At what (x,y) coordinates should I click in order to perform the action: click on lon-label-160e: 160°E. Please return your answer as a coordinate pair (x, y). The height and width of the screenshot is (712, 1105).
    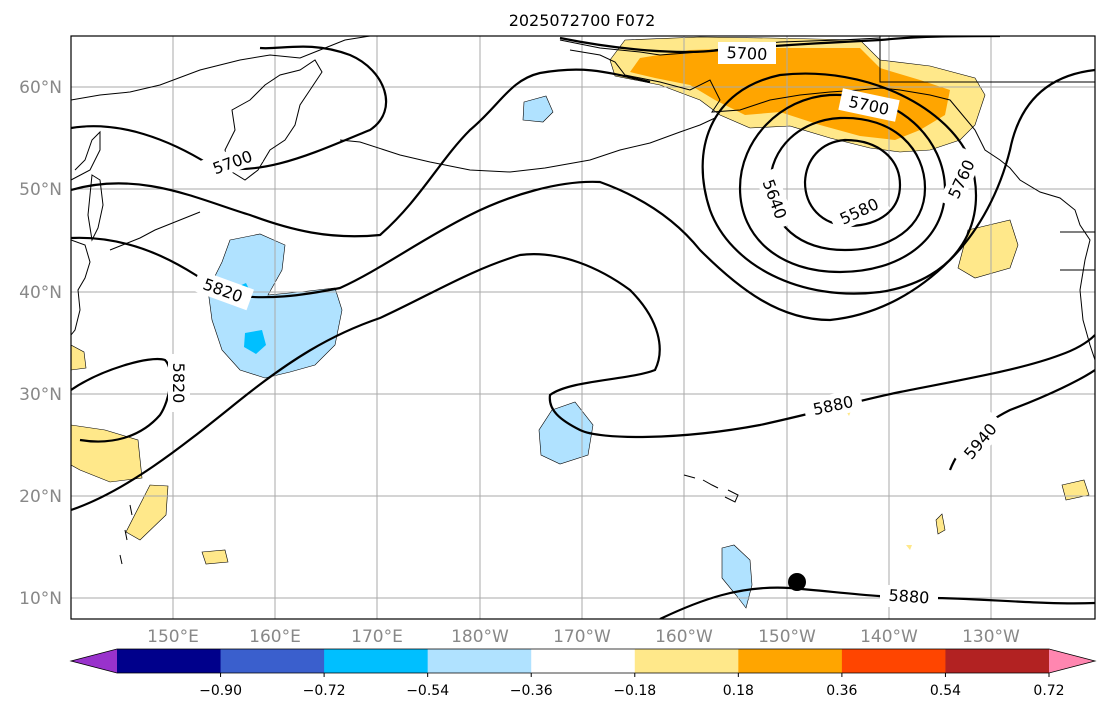
    Looking at the image, I should click on (275, 637).